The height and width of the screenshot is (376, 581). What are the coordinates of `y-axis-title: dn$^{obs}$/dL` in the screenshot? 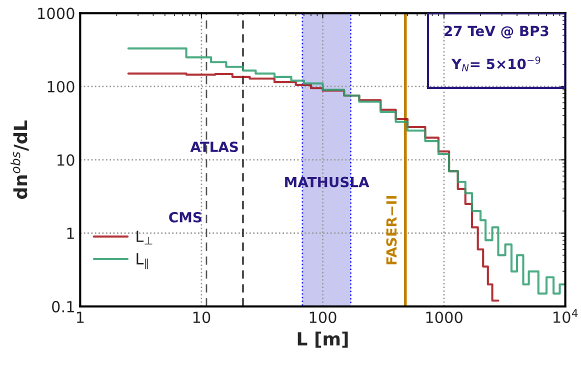 It's located at (19, 159).